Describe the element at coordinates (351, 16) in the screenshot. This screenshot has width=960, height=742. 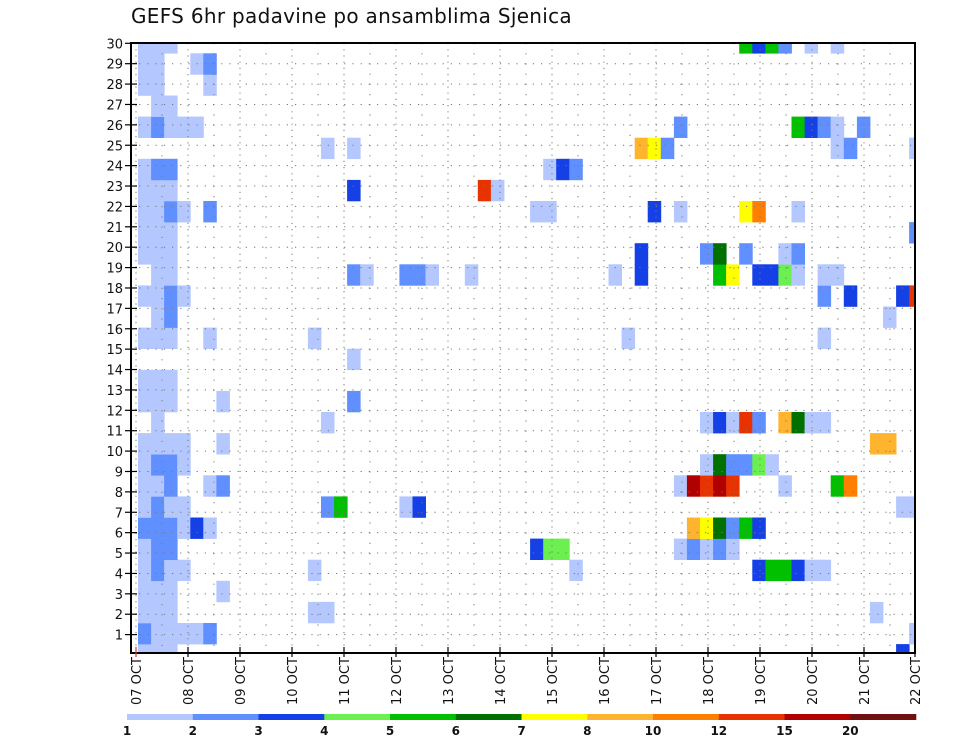
I see `chart-title: GEFS 6hr padavine po ansamblima Sjenica` at that location.